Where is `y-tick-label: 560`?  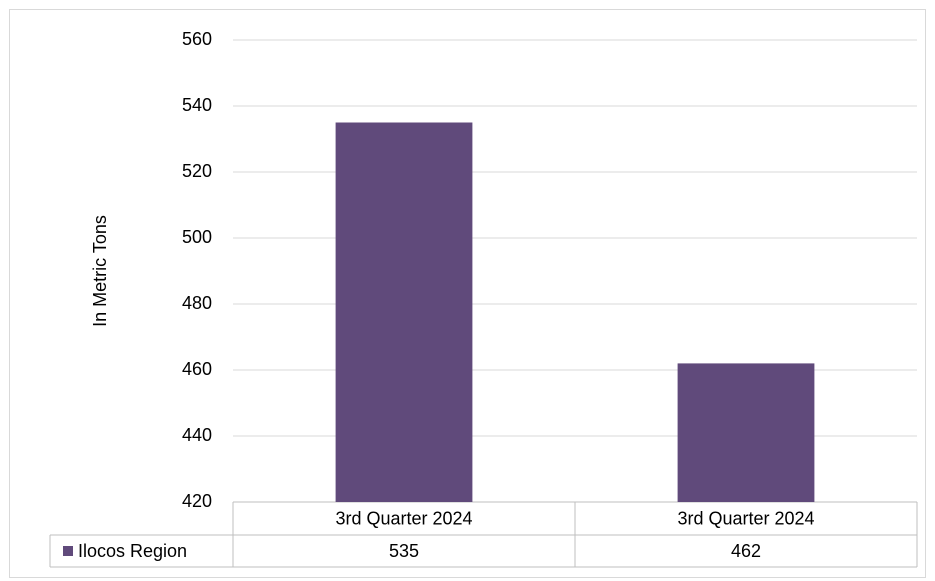
y-tick-label: 560 is located at coordinates (197, 39).